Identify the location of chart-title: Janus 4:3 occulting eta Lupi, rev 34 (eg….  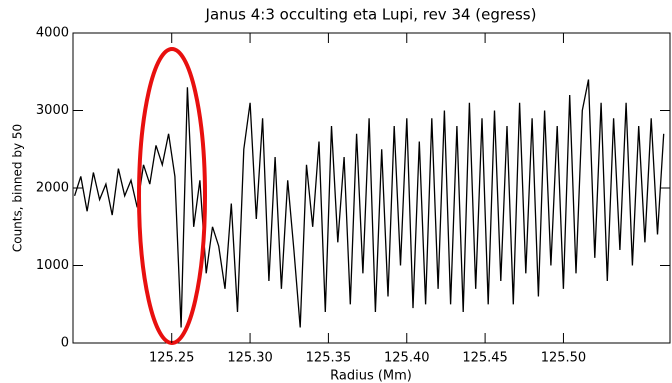
(371, 15).